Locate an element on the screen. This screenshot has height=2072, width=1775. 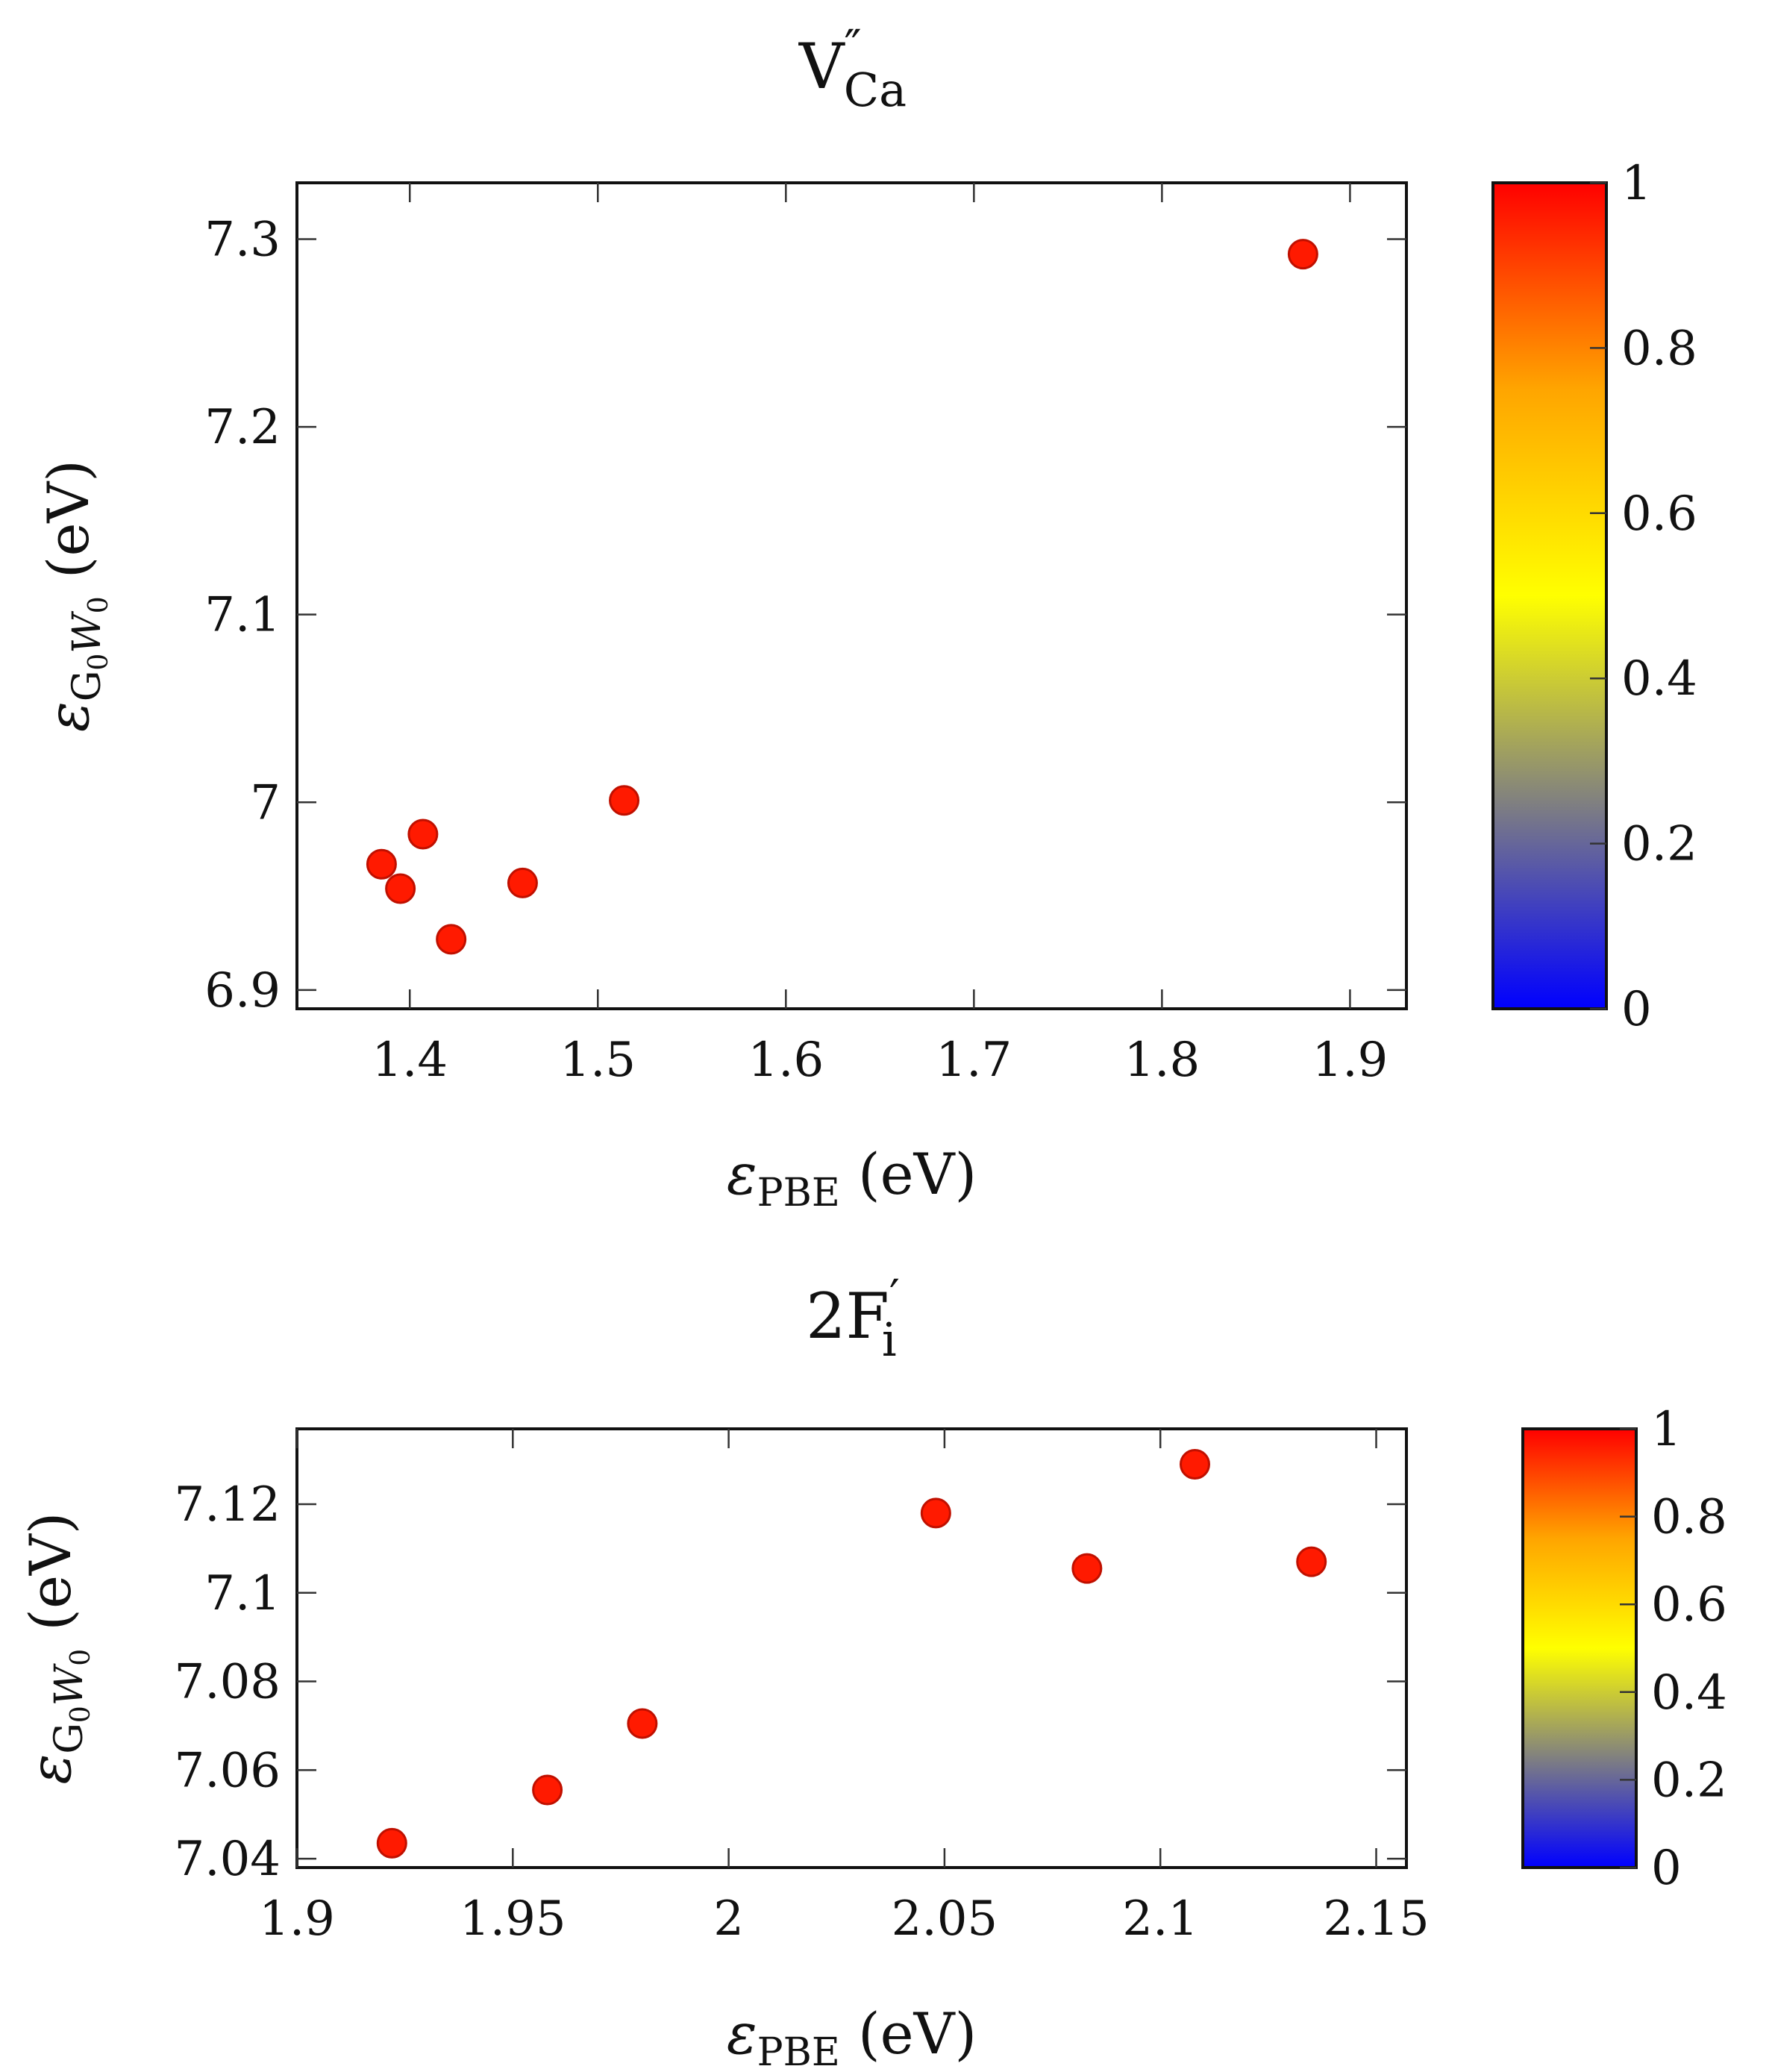
y-tick-label: 7.3 is located at coordinates (242, 240).